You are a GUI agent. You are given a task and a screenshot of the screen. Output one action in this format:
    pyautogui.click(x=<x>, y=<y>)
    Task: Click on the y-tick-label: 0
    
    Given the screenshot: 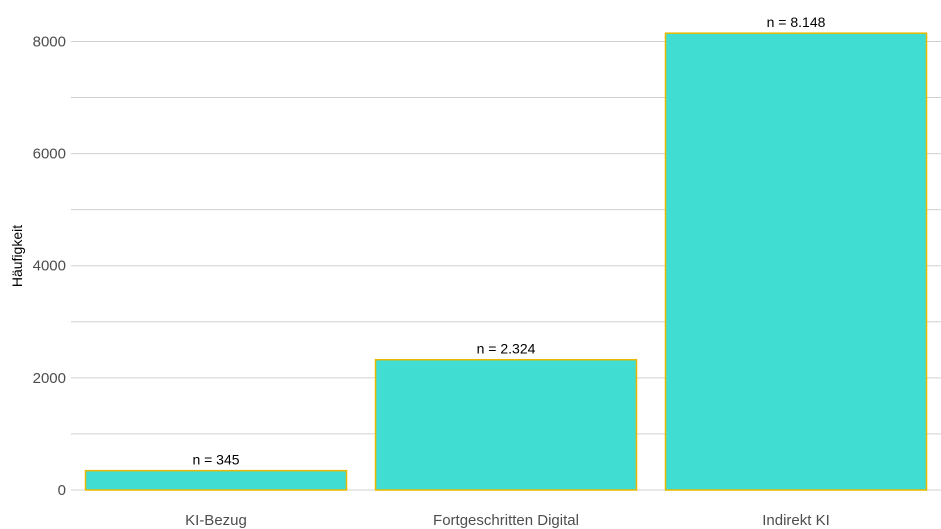 What is the action you would take?
    pyautogui.click(x=62, y=490)
    